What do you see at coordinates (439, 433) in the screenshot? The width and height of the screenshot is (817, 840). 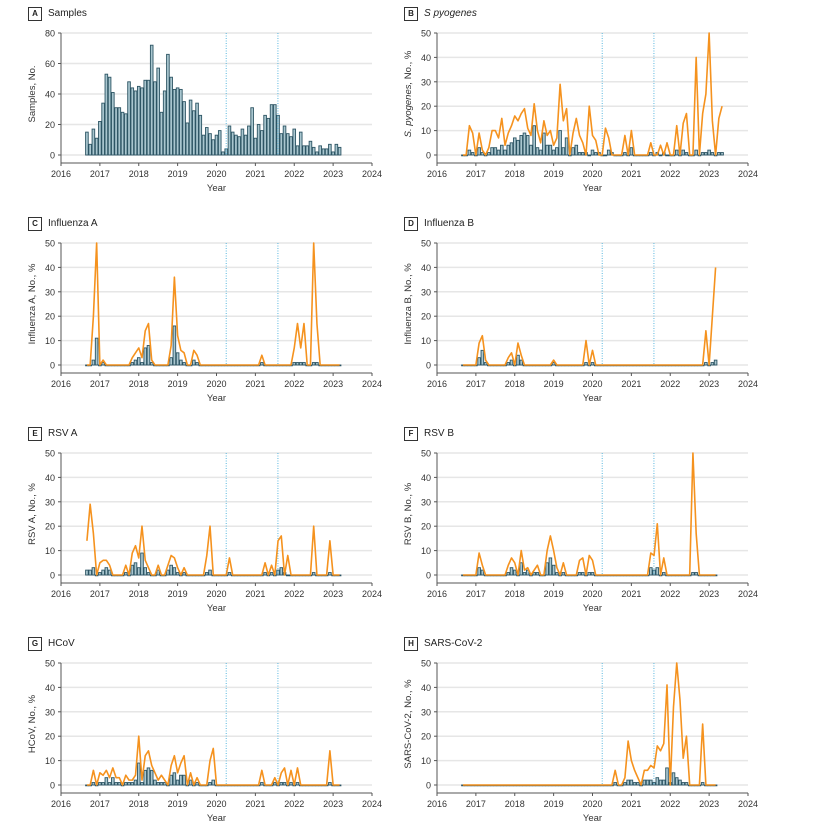 I see `panel-title: RSV B` at bounding box center [439, 433].